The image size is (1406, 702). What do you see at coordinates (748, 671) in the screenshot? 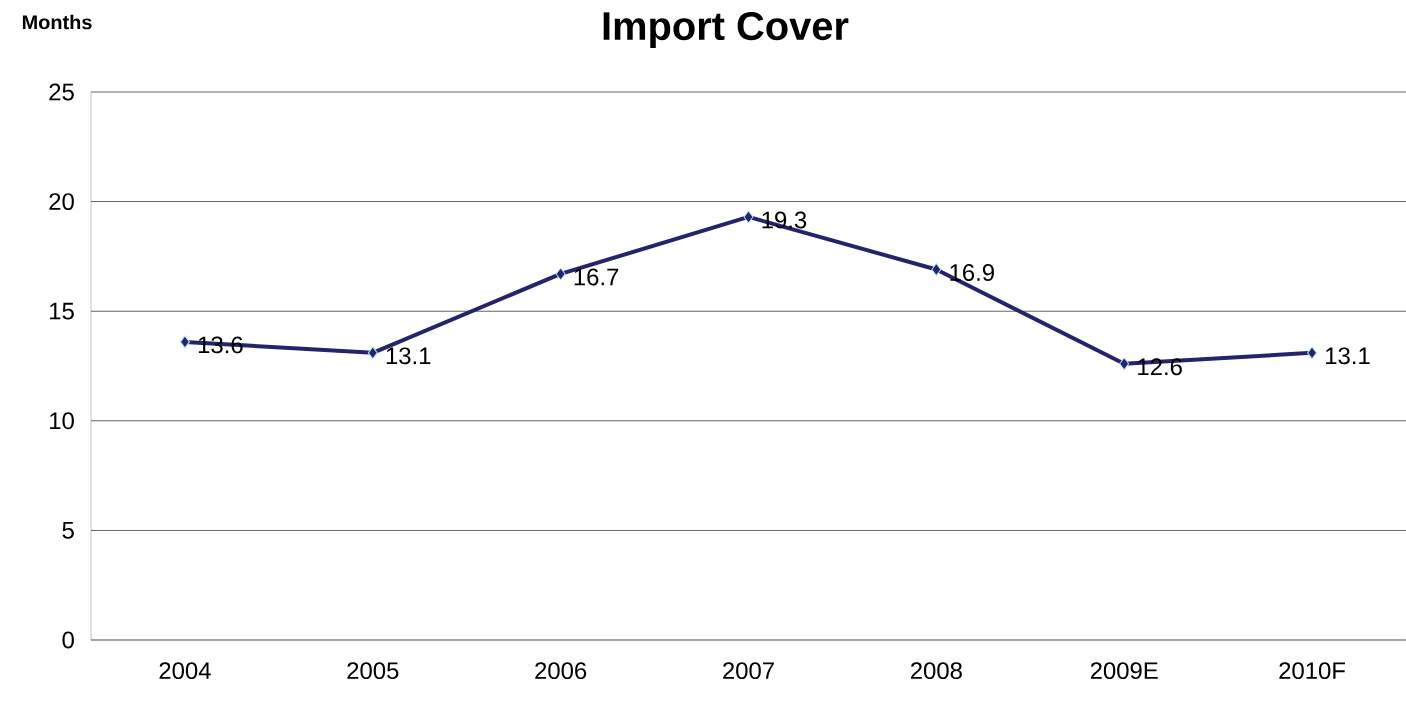
I see `x-tick-label: 2007` at bounding box center [748, 671].